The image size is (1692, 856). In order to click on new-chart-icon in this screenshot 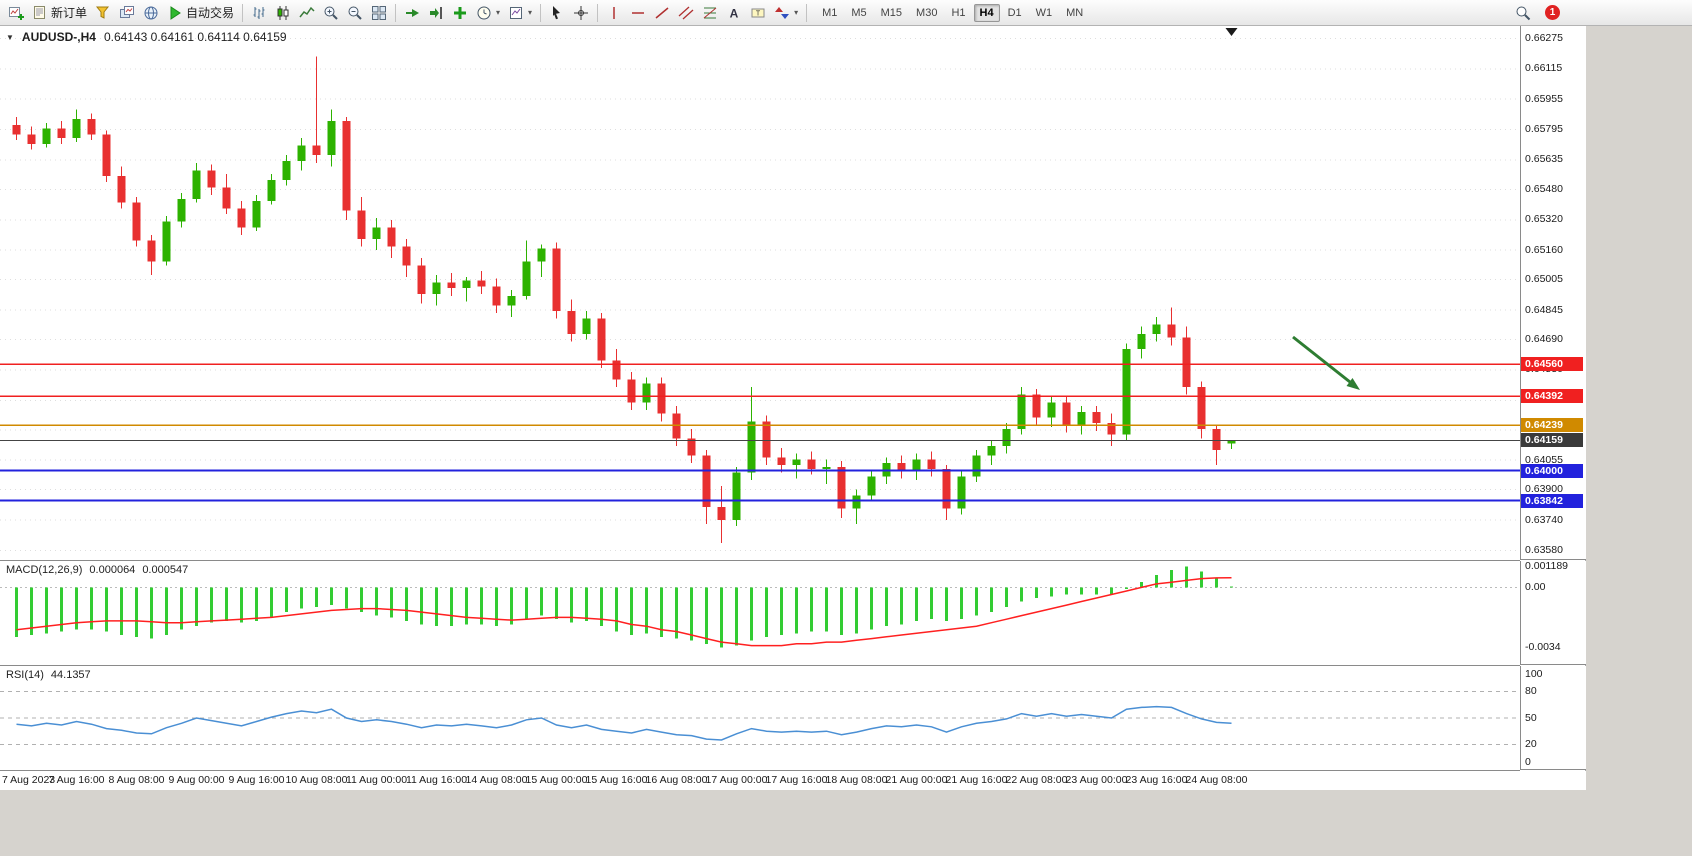, I will do `click(16, 13)`.